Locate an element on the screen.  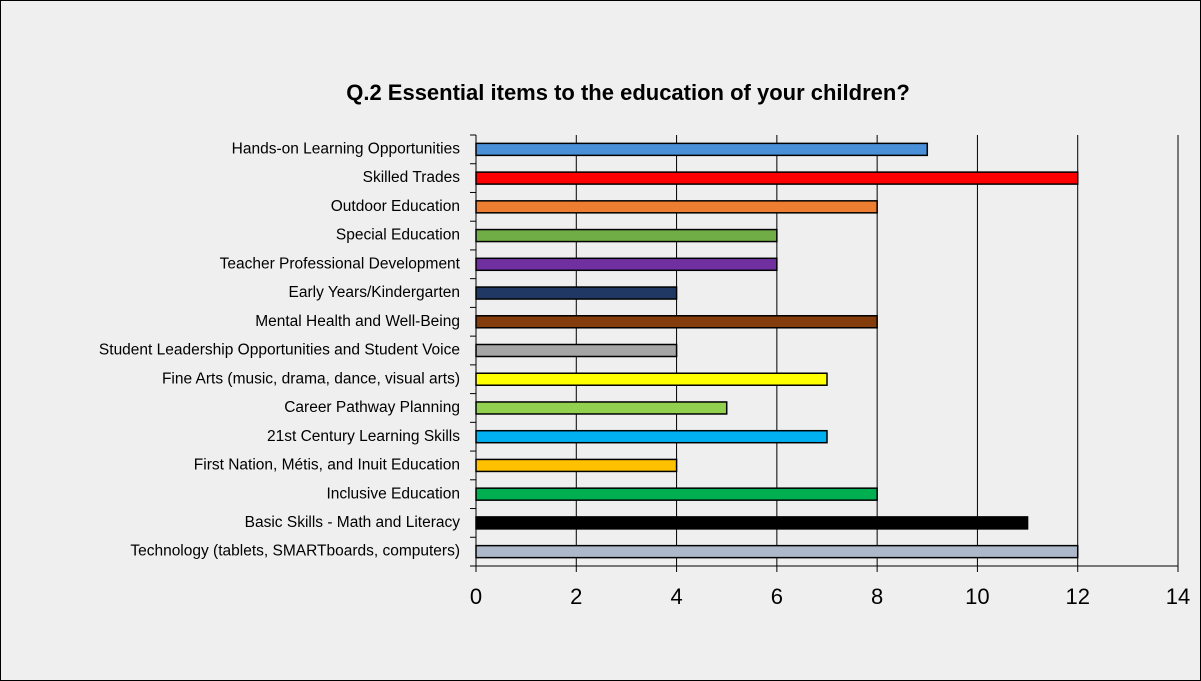
y-tick-label: First Nation, Métis, and Inuit Education is located at coordinates (327, 465).